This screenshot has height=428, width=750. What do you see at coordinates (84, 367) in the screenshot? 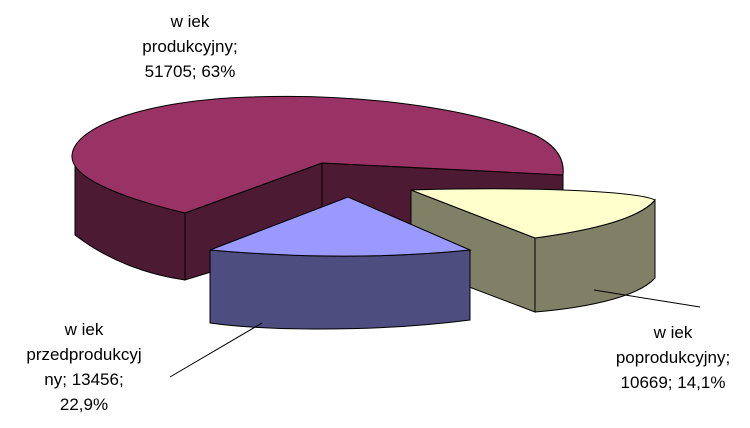
I see `label-przedprodukcyjny: w iek przedprodukcyj ny; 13456; 22,9%` at bounding box center [84, 367].